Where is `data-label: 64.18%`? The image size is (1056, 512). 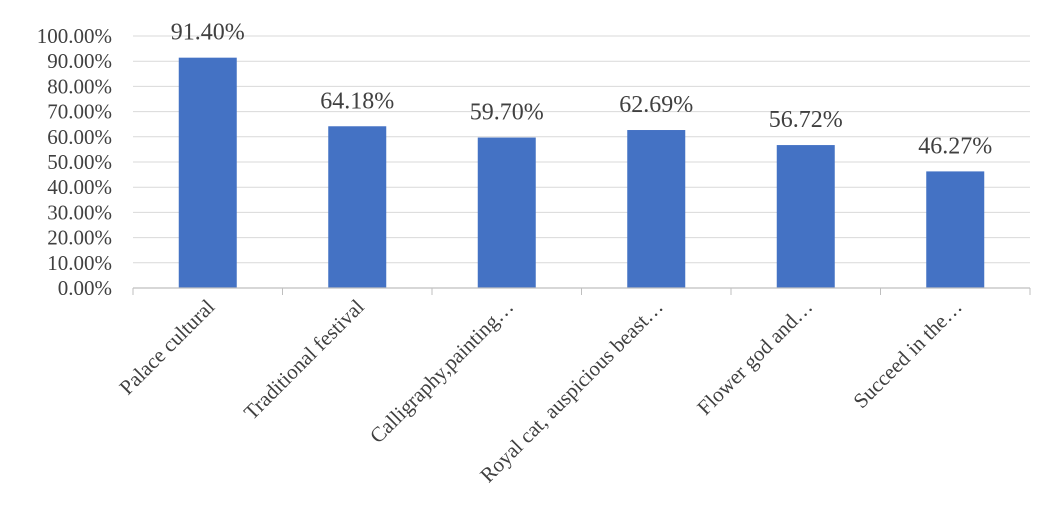
data-label: 64.18% is located at coordinates (357, 101).